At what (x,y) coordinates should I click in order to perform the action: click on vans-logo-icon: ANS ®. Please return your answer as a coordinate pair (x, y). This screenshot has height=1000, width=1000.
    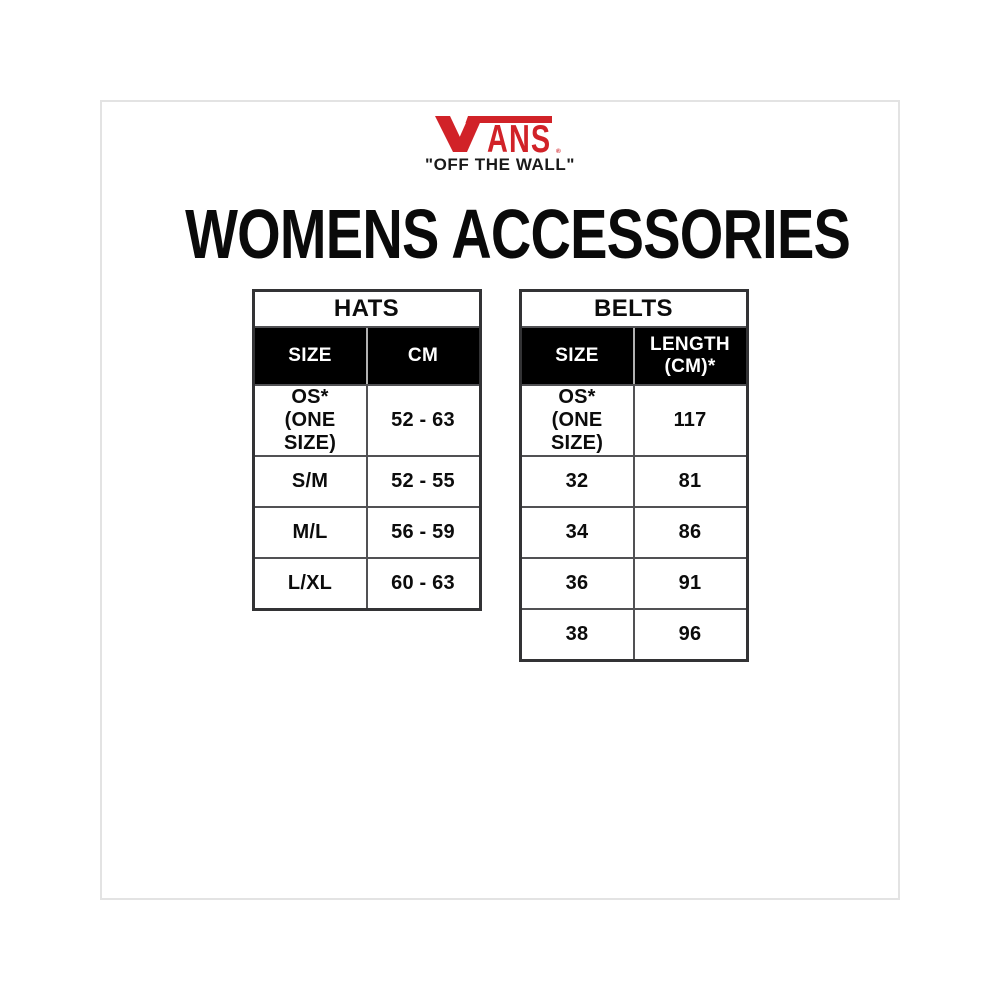
    Looking at the image, I should click on (498, 135).